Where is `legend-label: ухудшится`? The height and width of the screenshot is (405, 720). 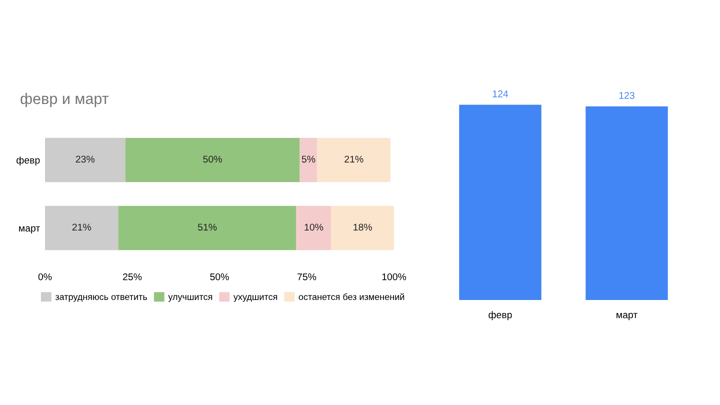
legend-label: ухудшится is located at coordinates (255, 298).